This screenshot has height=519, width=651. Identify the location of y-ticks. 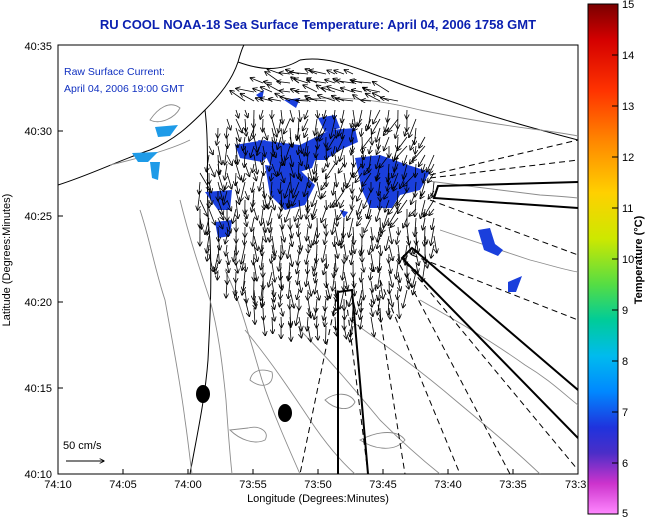
(60, 259).